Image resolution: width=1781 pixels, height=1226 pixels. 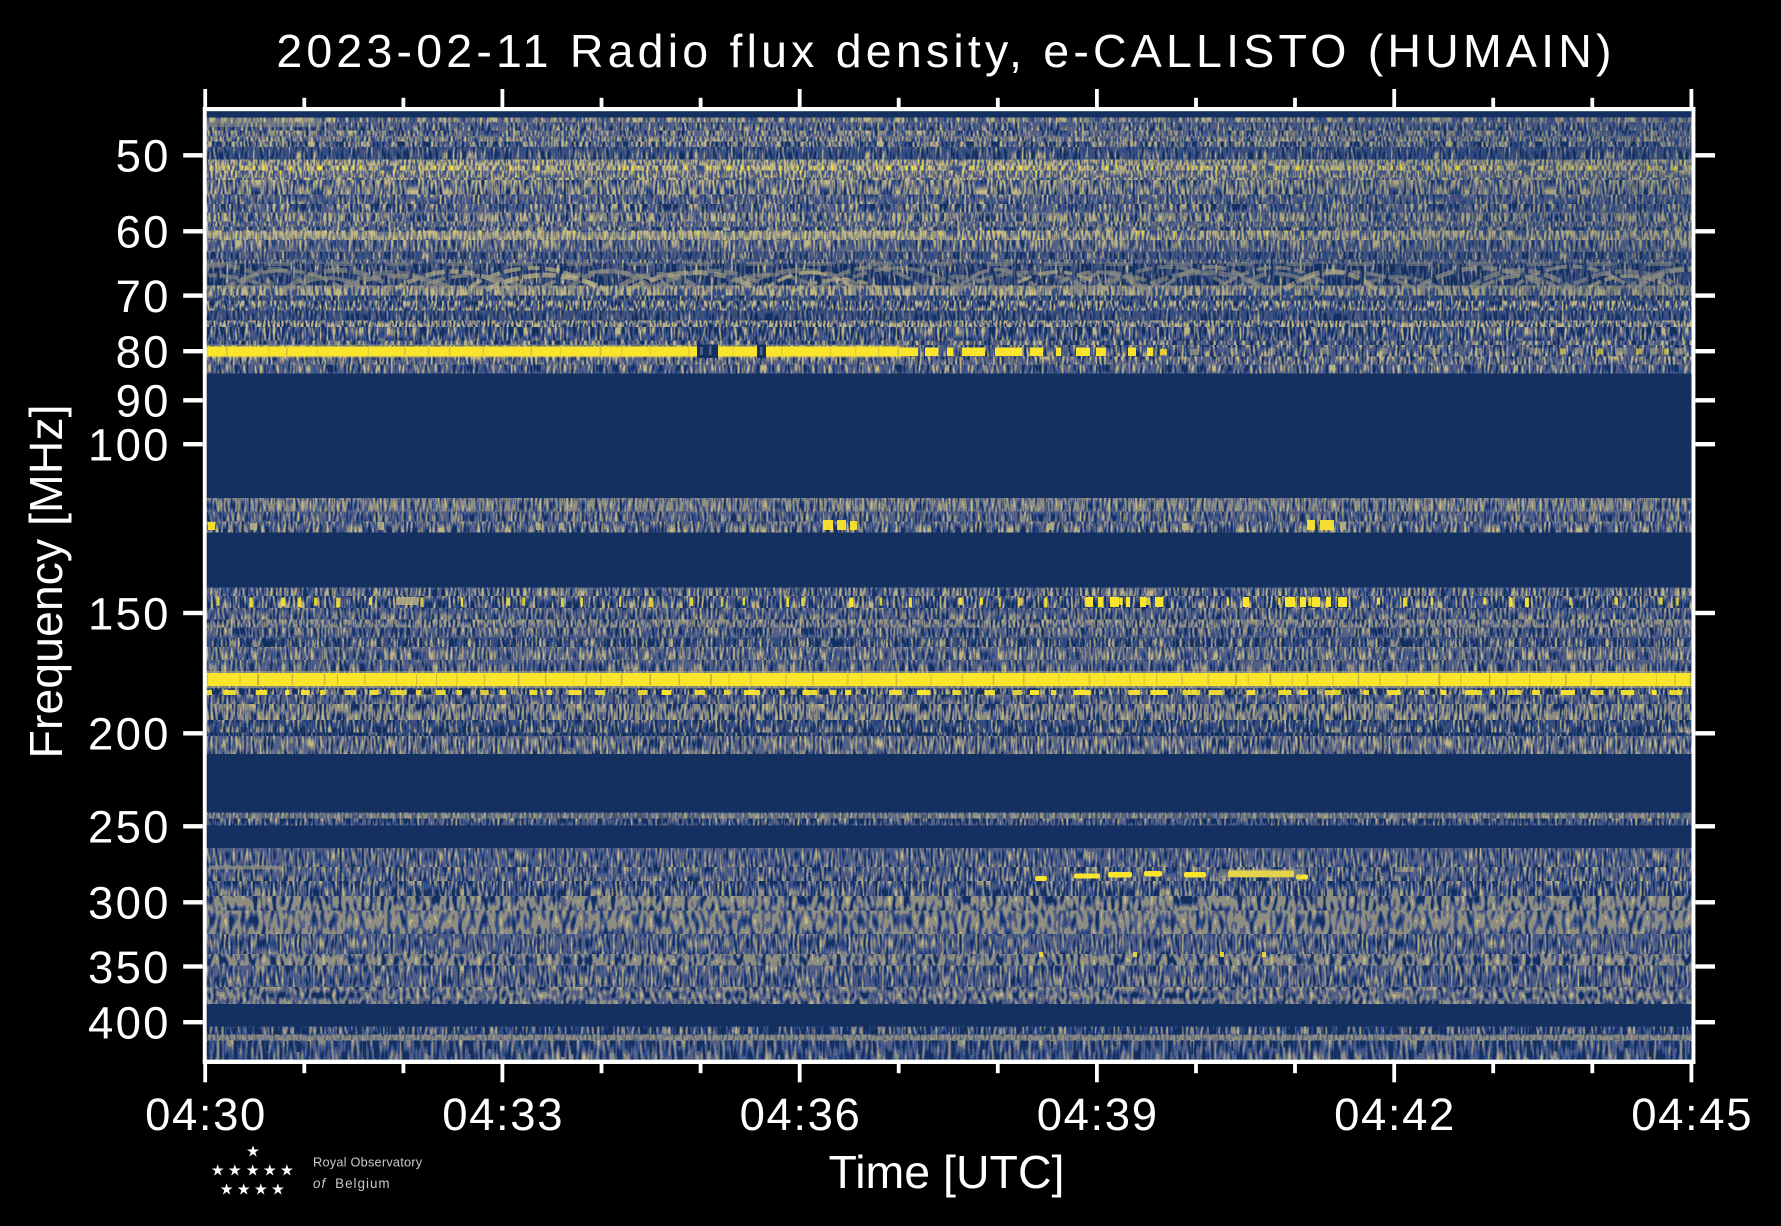 What do you see at coordinates (143, 156) in the screenshot?
I see `svg-text: 50` at bounding box center [143, 156].